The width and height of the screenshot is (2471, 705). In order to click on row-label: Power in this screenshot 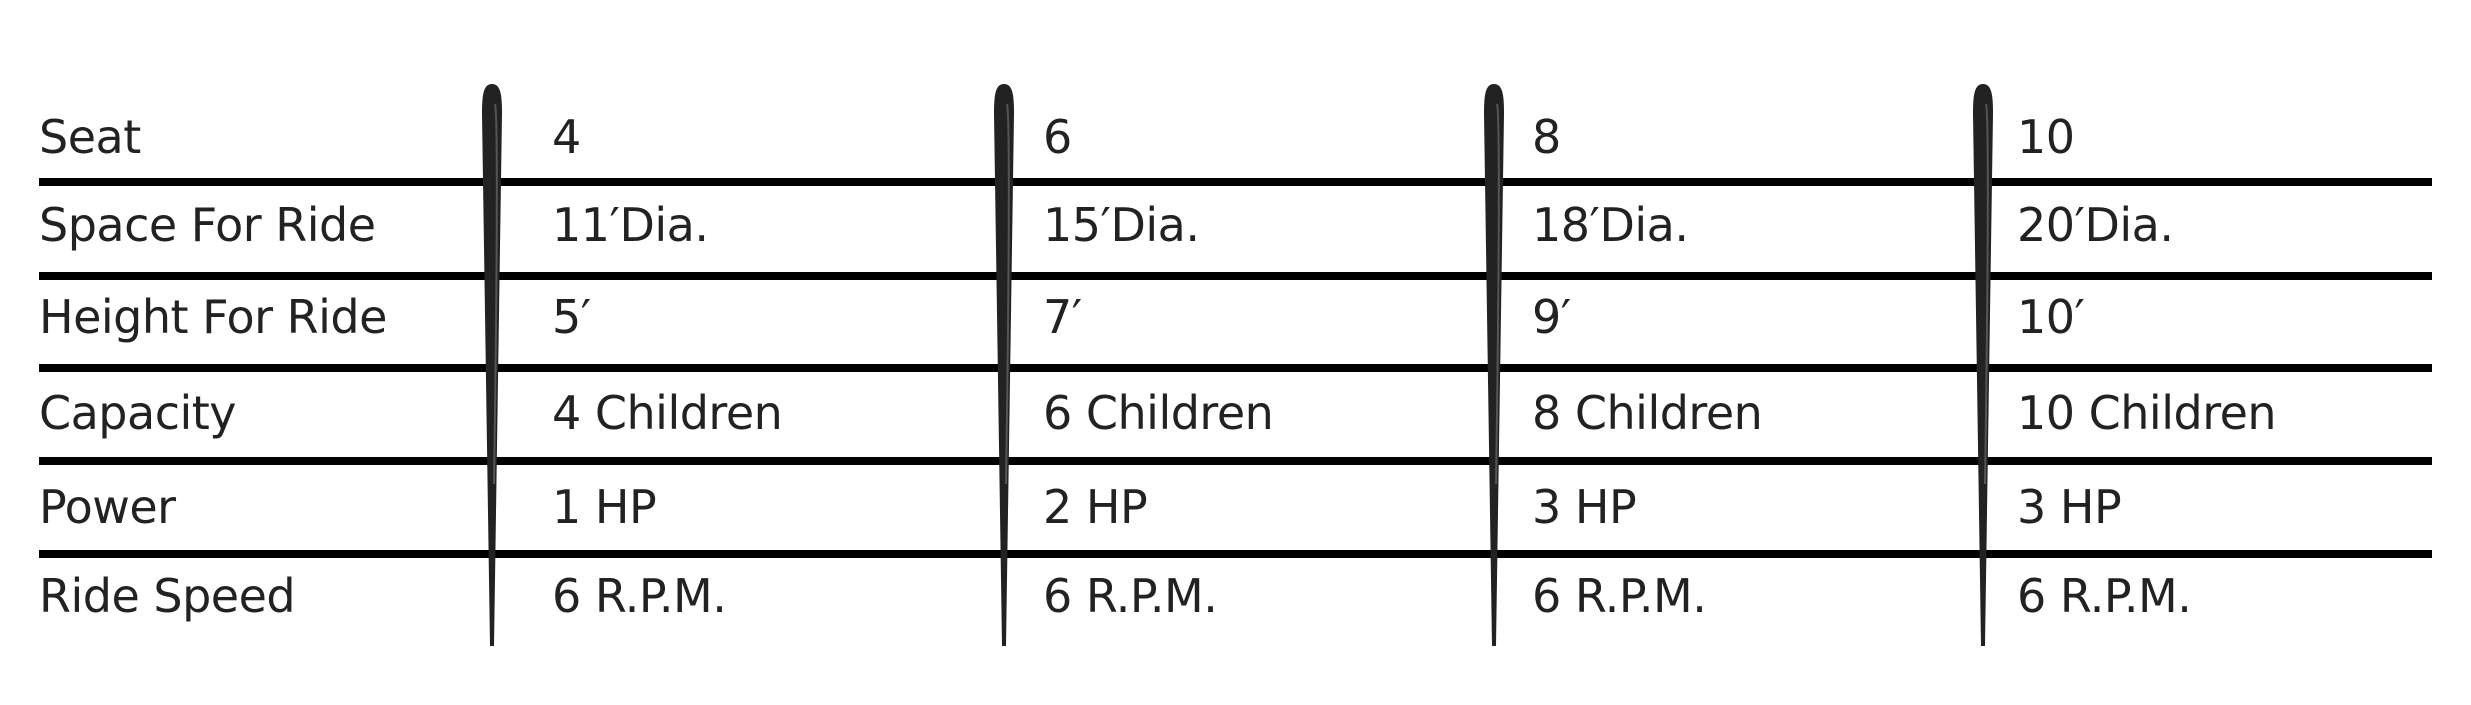, I will do `click(107, 507)`.